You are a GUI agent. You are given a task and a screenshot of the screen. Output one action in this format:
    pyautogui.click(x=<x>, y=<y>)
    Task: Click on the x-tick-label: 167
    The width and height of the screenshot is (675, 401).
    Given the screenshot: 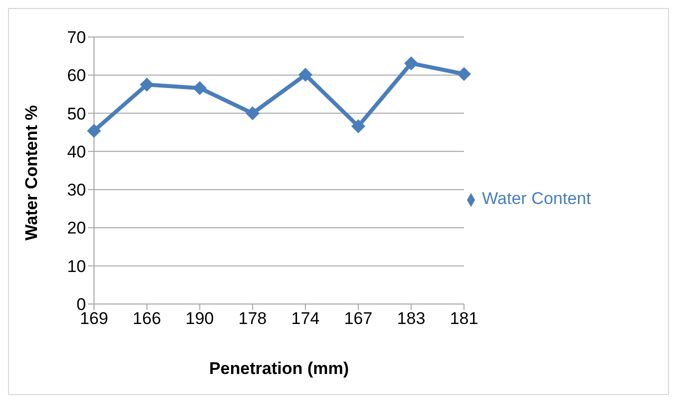 What is the action you would take?
    pyautogui.click(x=358, y=318)
    